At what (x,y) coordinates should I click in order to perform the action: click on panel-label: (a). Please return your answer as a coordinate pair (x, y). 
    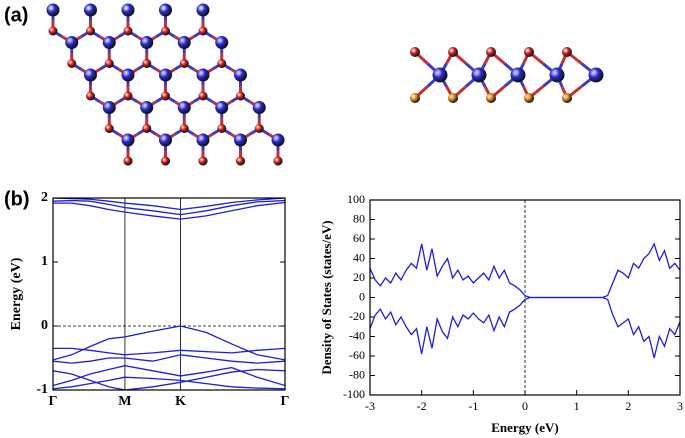
    Looking at the image, I should click on (16, 15).